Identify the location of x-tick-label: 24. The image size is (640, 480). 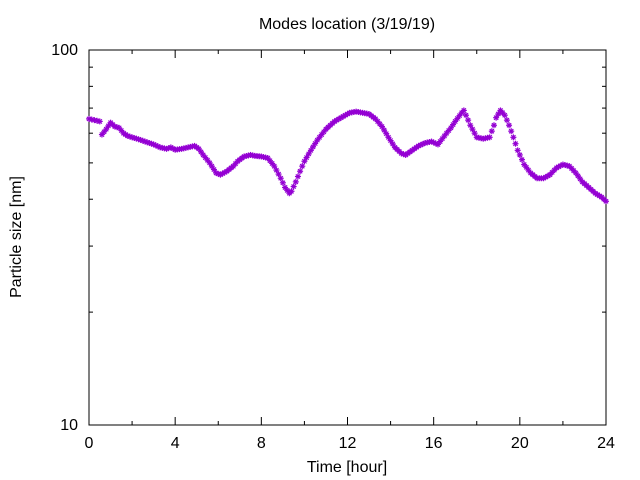
(606, 443).